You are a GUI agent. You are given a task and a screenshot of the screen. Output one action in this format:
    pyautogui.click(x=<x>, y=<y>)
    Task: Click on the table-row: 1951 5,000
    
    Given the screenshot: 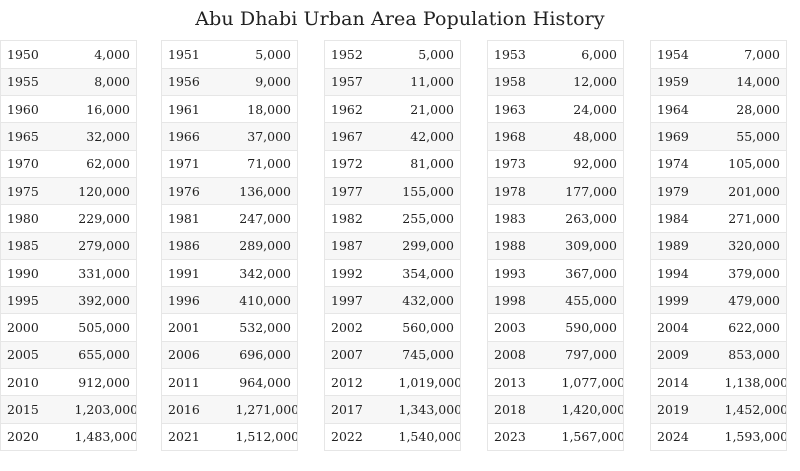 What is the action you would take?
    pyautogui.click(x=229, y=55)
    